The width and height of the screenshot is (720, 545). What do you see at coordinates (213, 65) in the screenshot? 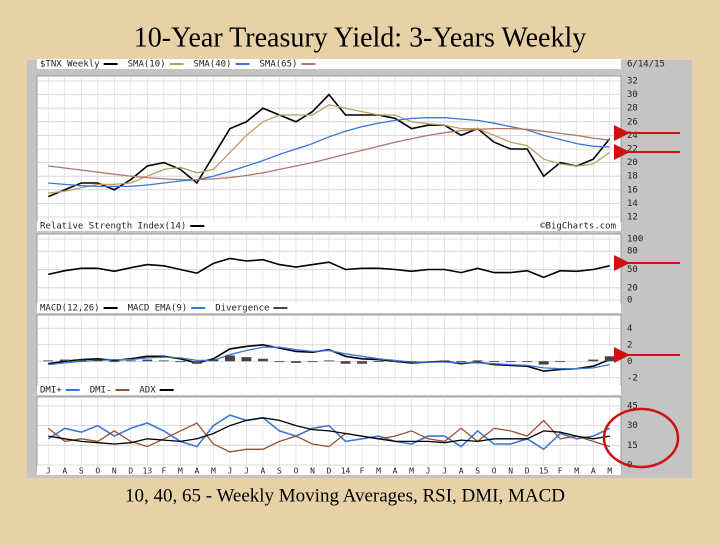
I see `legend-label: SMA(40)` at bounding box center [213, 65].